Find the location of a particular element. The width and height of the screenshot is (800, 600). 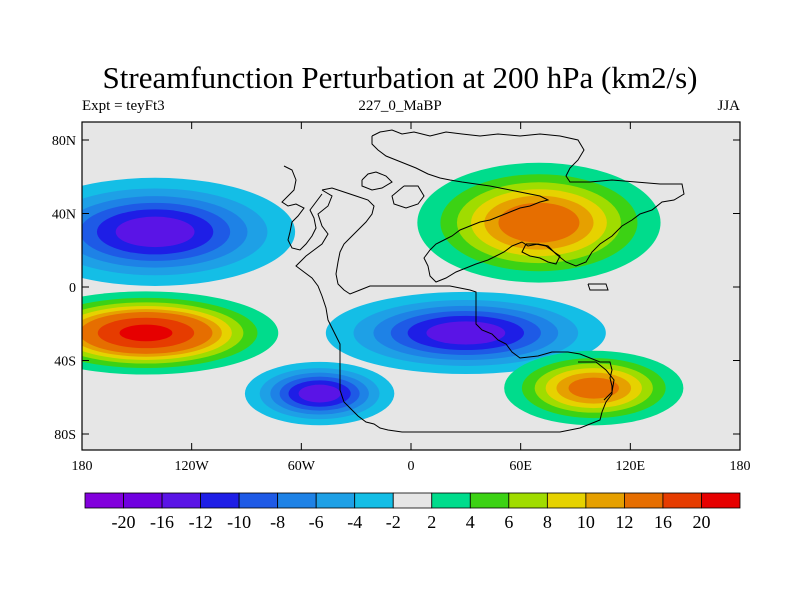

contour-eurasia-high is located at coordinates (539, 222).